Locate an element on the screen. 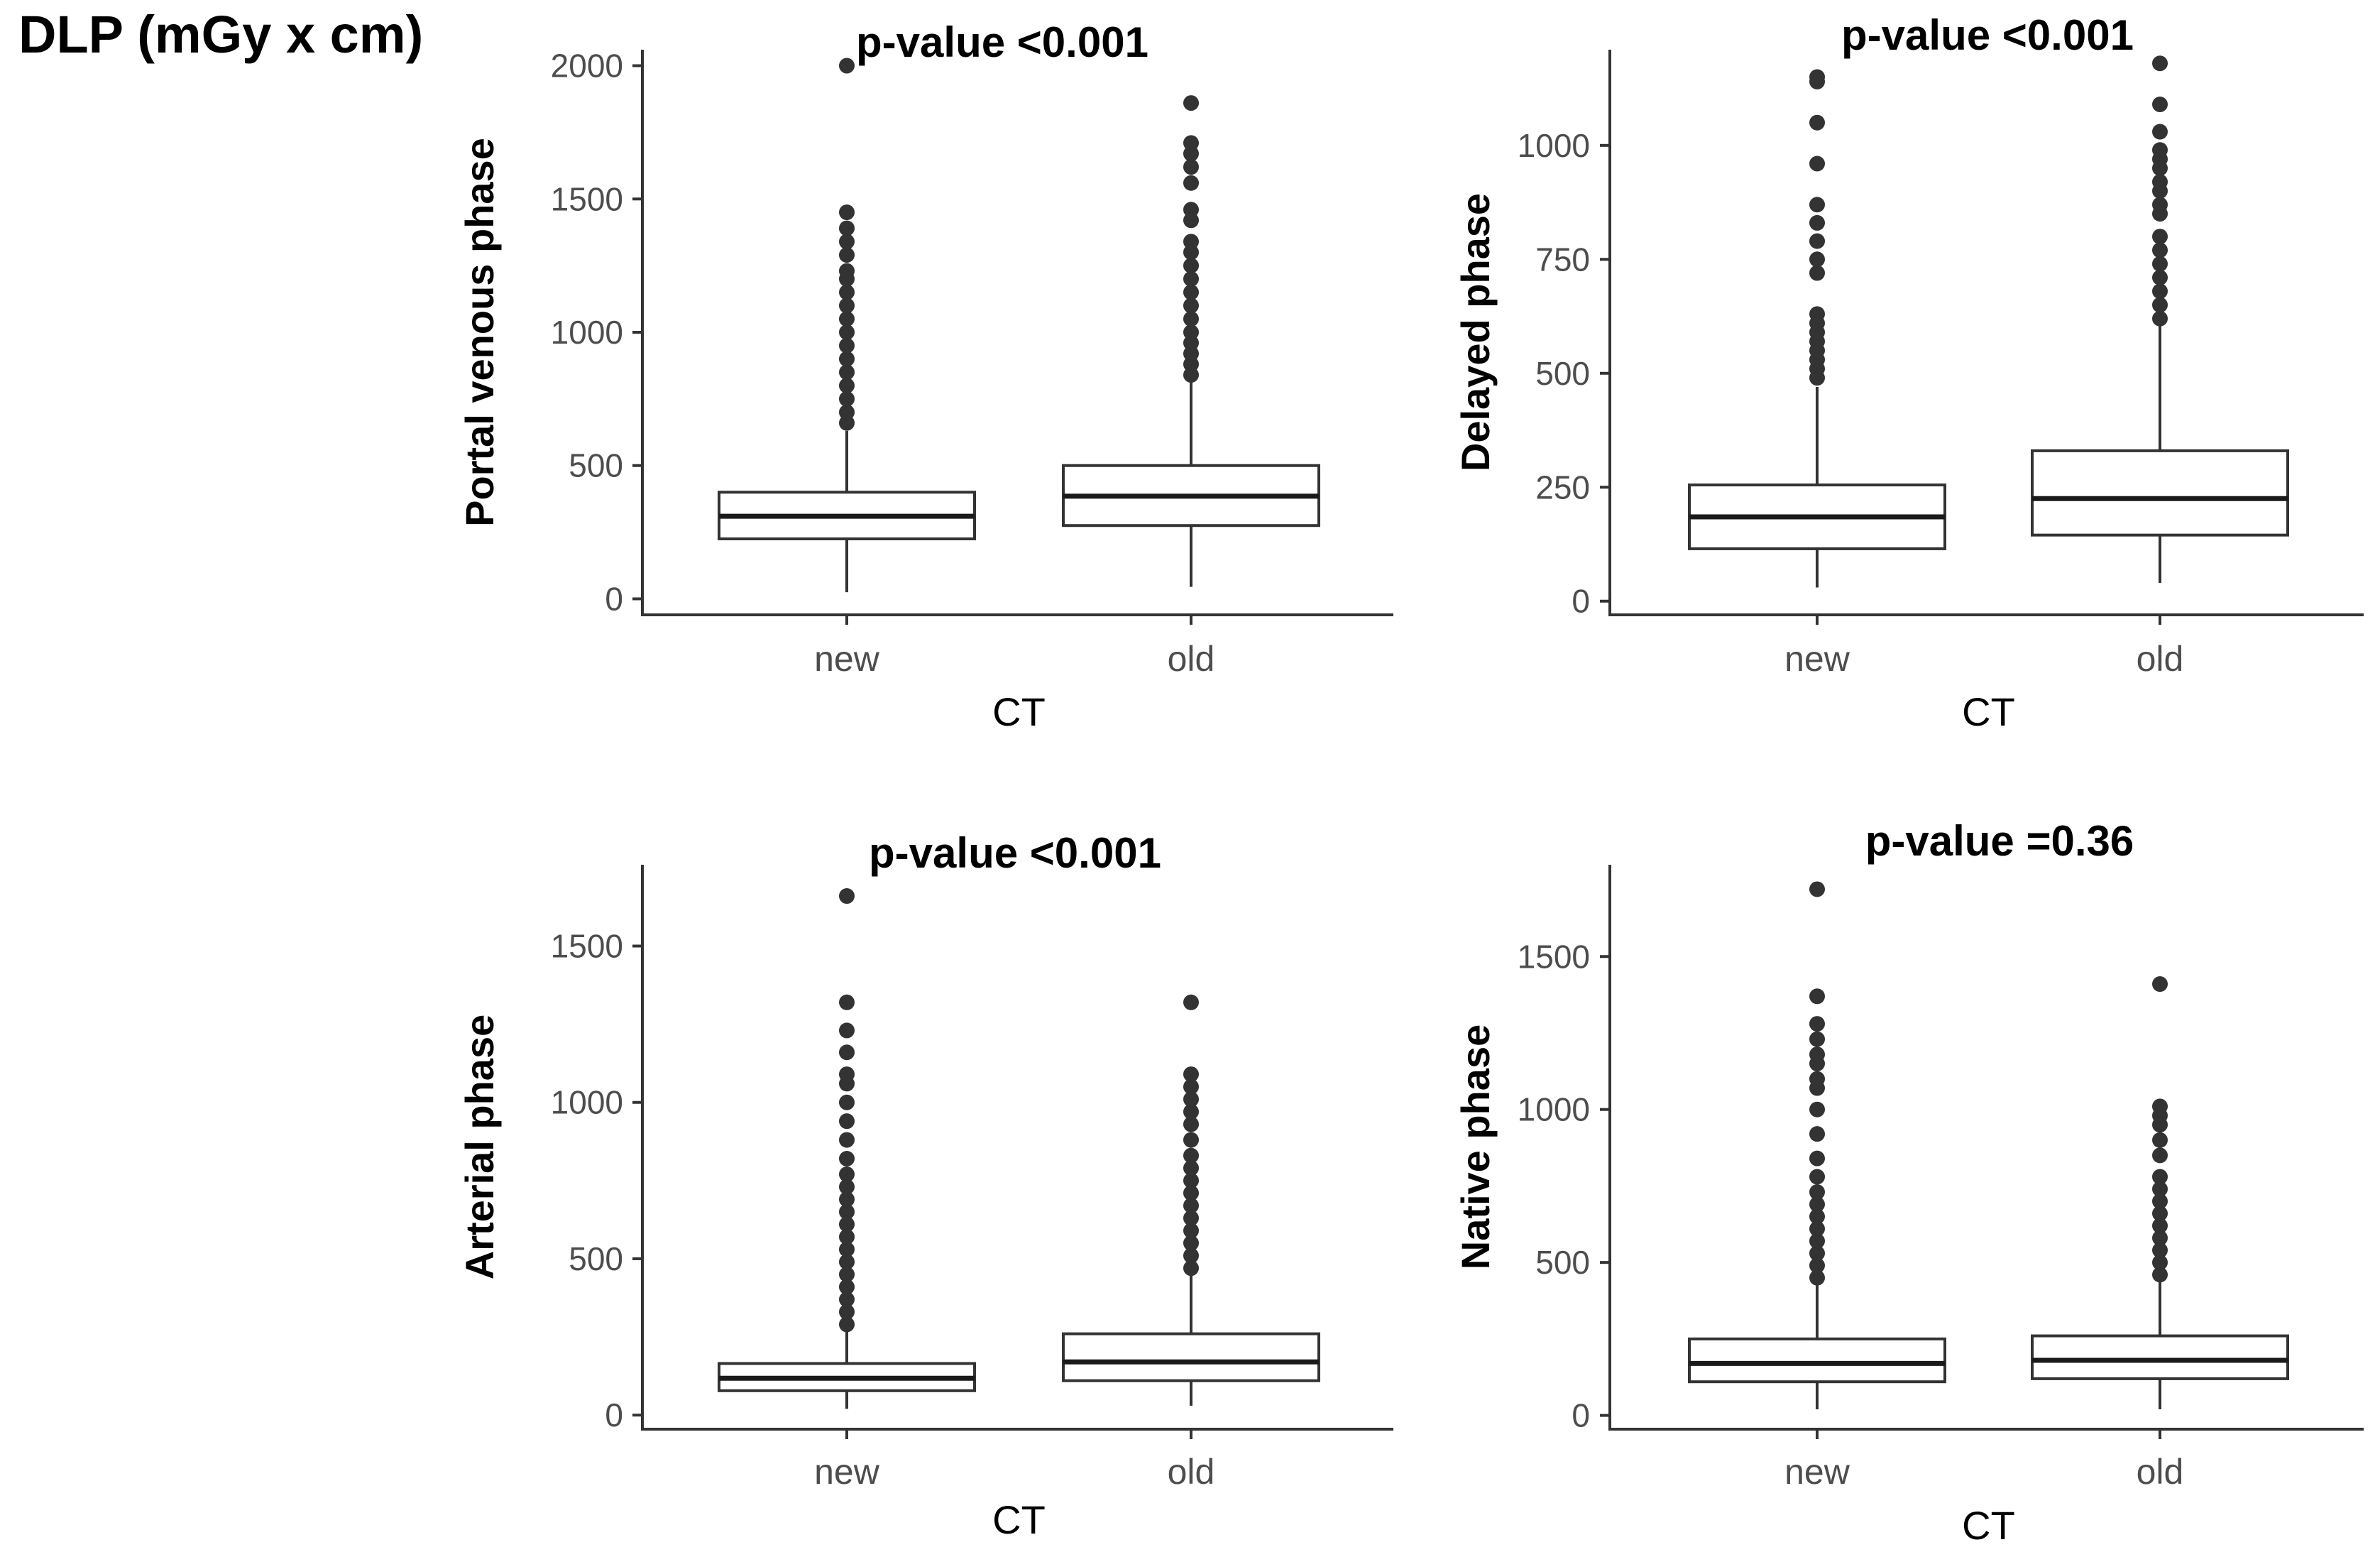 This screenshot has width=2380, height=1552. y-tick-label: 2000 is located at coordinates (587, 66).